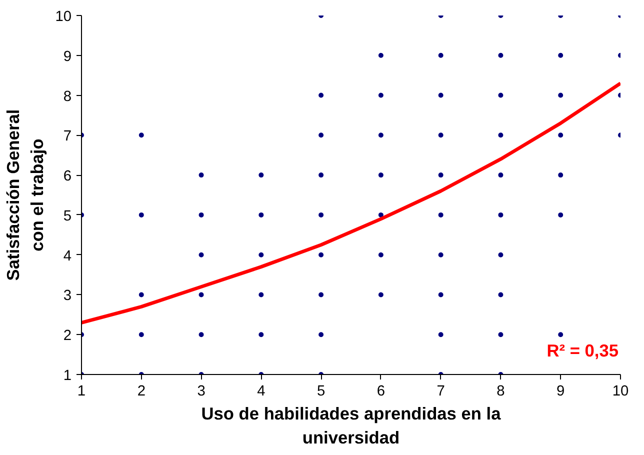 The height and width of the screenshot is (455, 644). Describe the element at coordinates (67, 176) in the screenshot. I see `y-tick-label: 6` at that location.